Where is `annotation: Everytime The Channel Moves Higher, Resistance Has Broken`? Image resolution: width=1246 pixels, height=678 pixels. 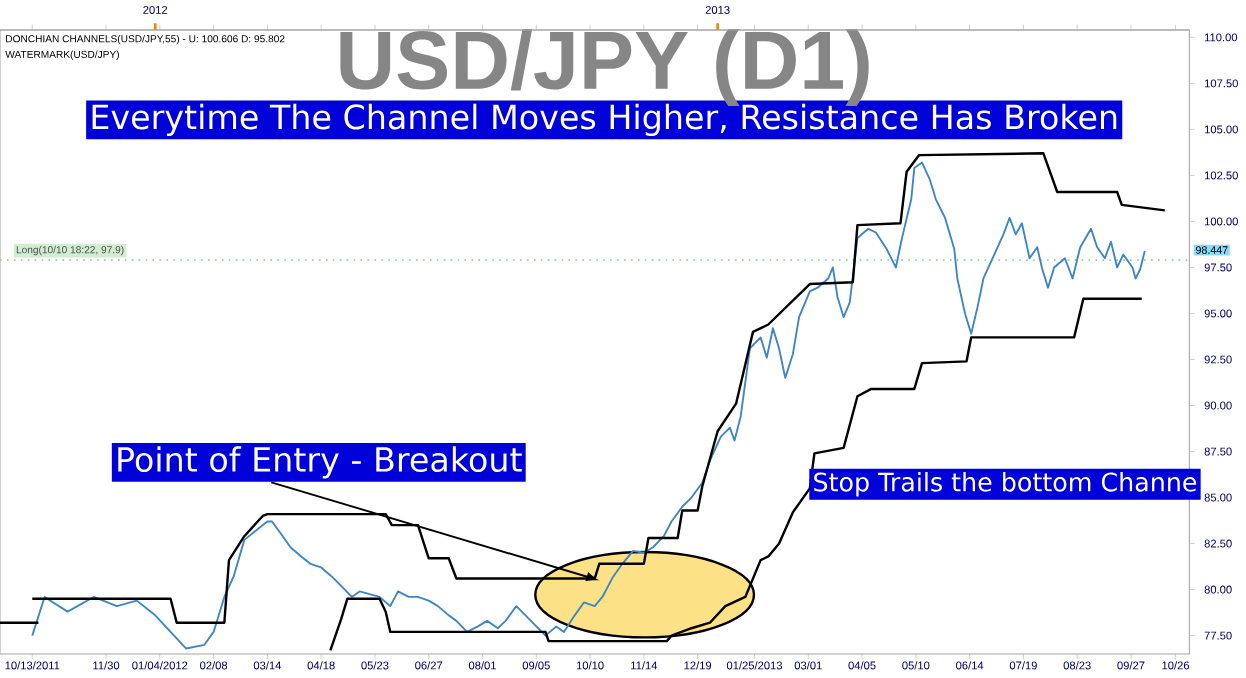
annotation: Everytime The Channel Moves Higher, Resistance Has Broken is located at coordinates (604, 119).